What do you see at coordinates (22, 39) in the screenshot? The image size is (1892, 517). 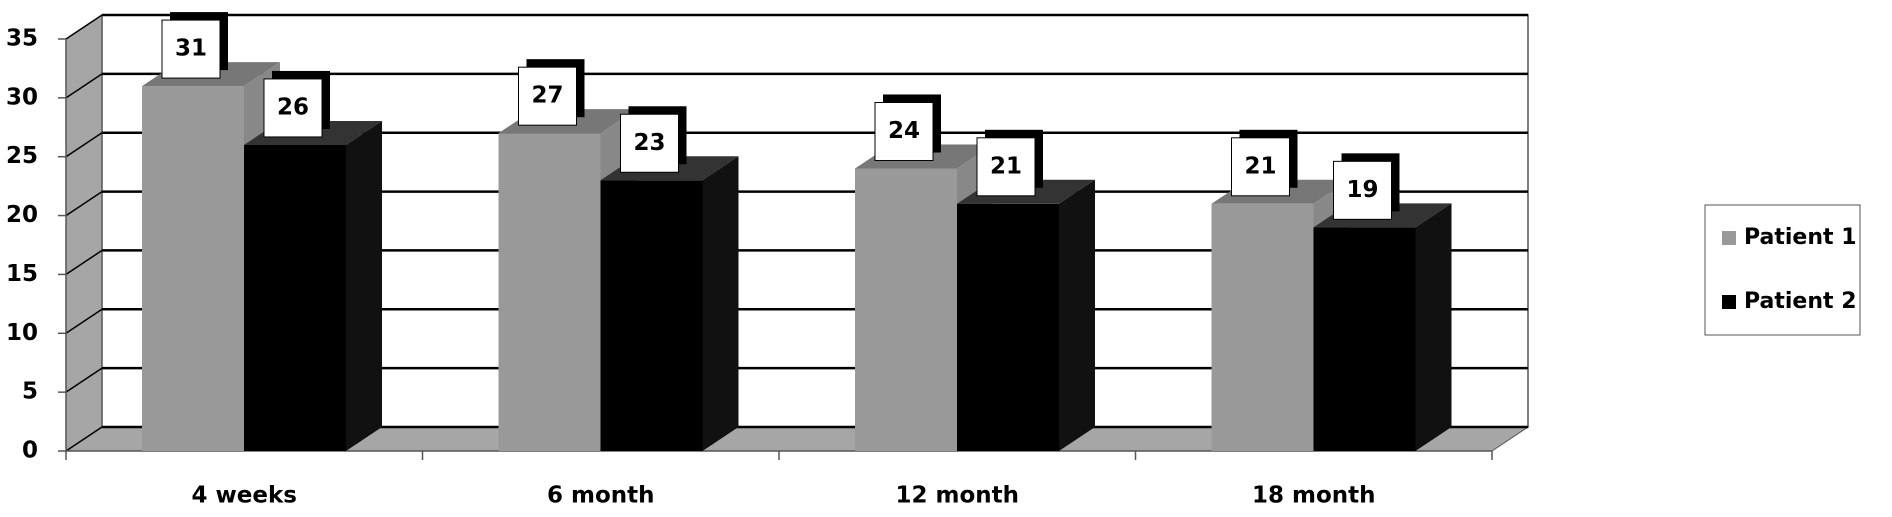 I see `y-tick-label: 35` at bounding box center [22, 39].